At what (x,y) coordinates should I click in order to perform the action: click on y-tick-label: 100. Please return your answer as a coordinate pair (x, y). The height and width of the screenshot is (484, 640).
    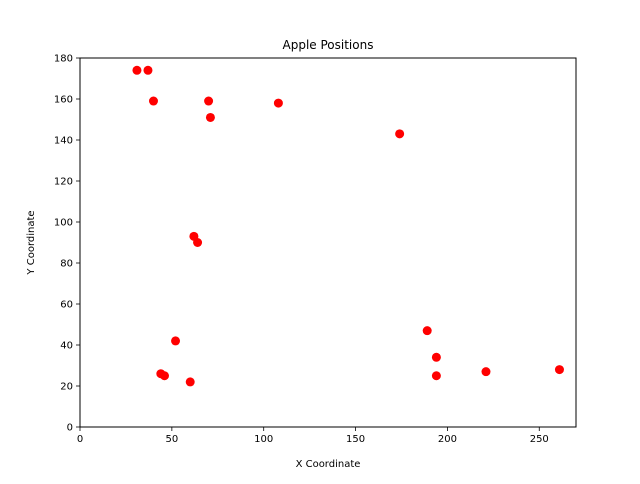
    Looking at the image, I should click on (63, 223).